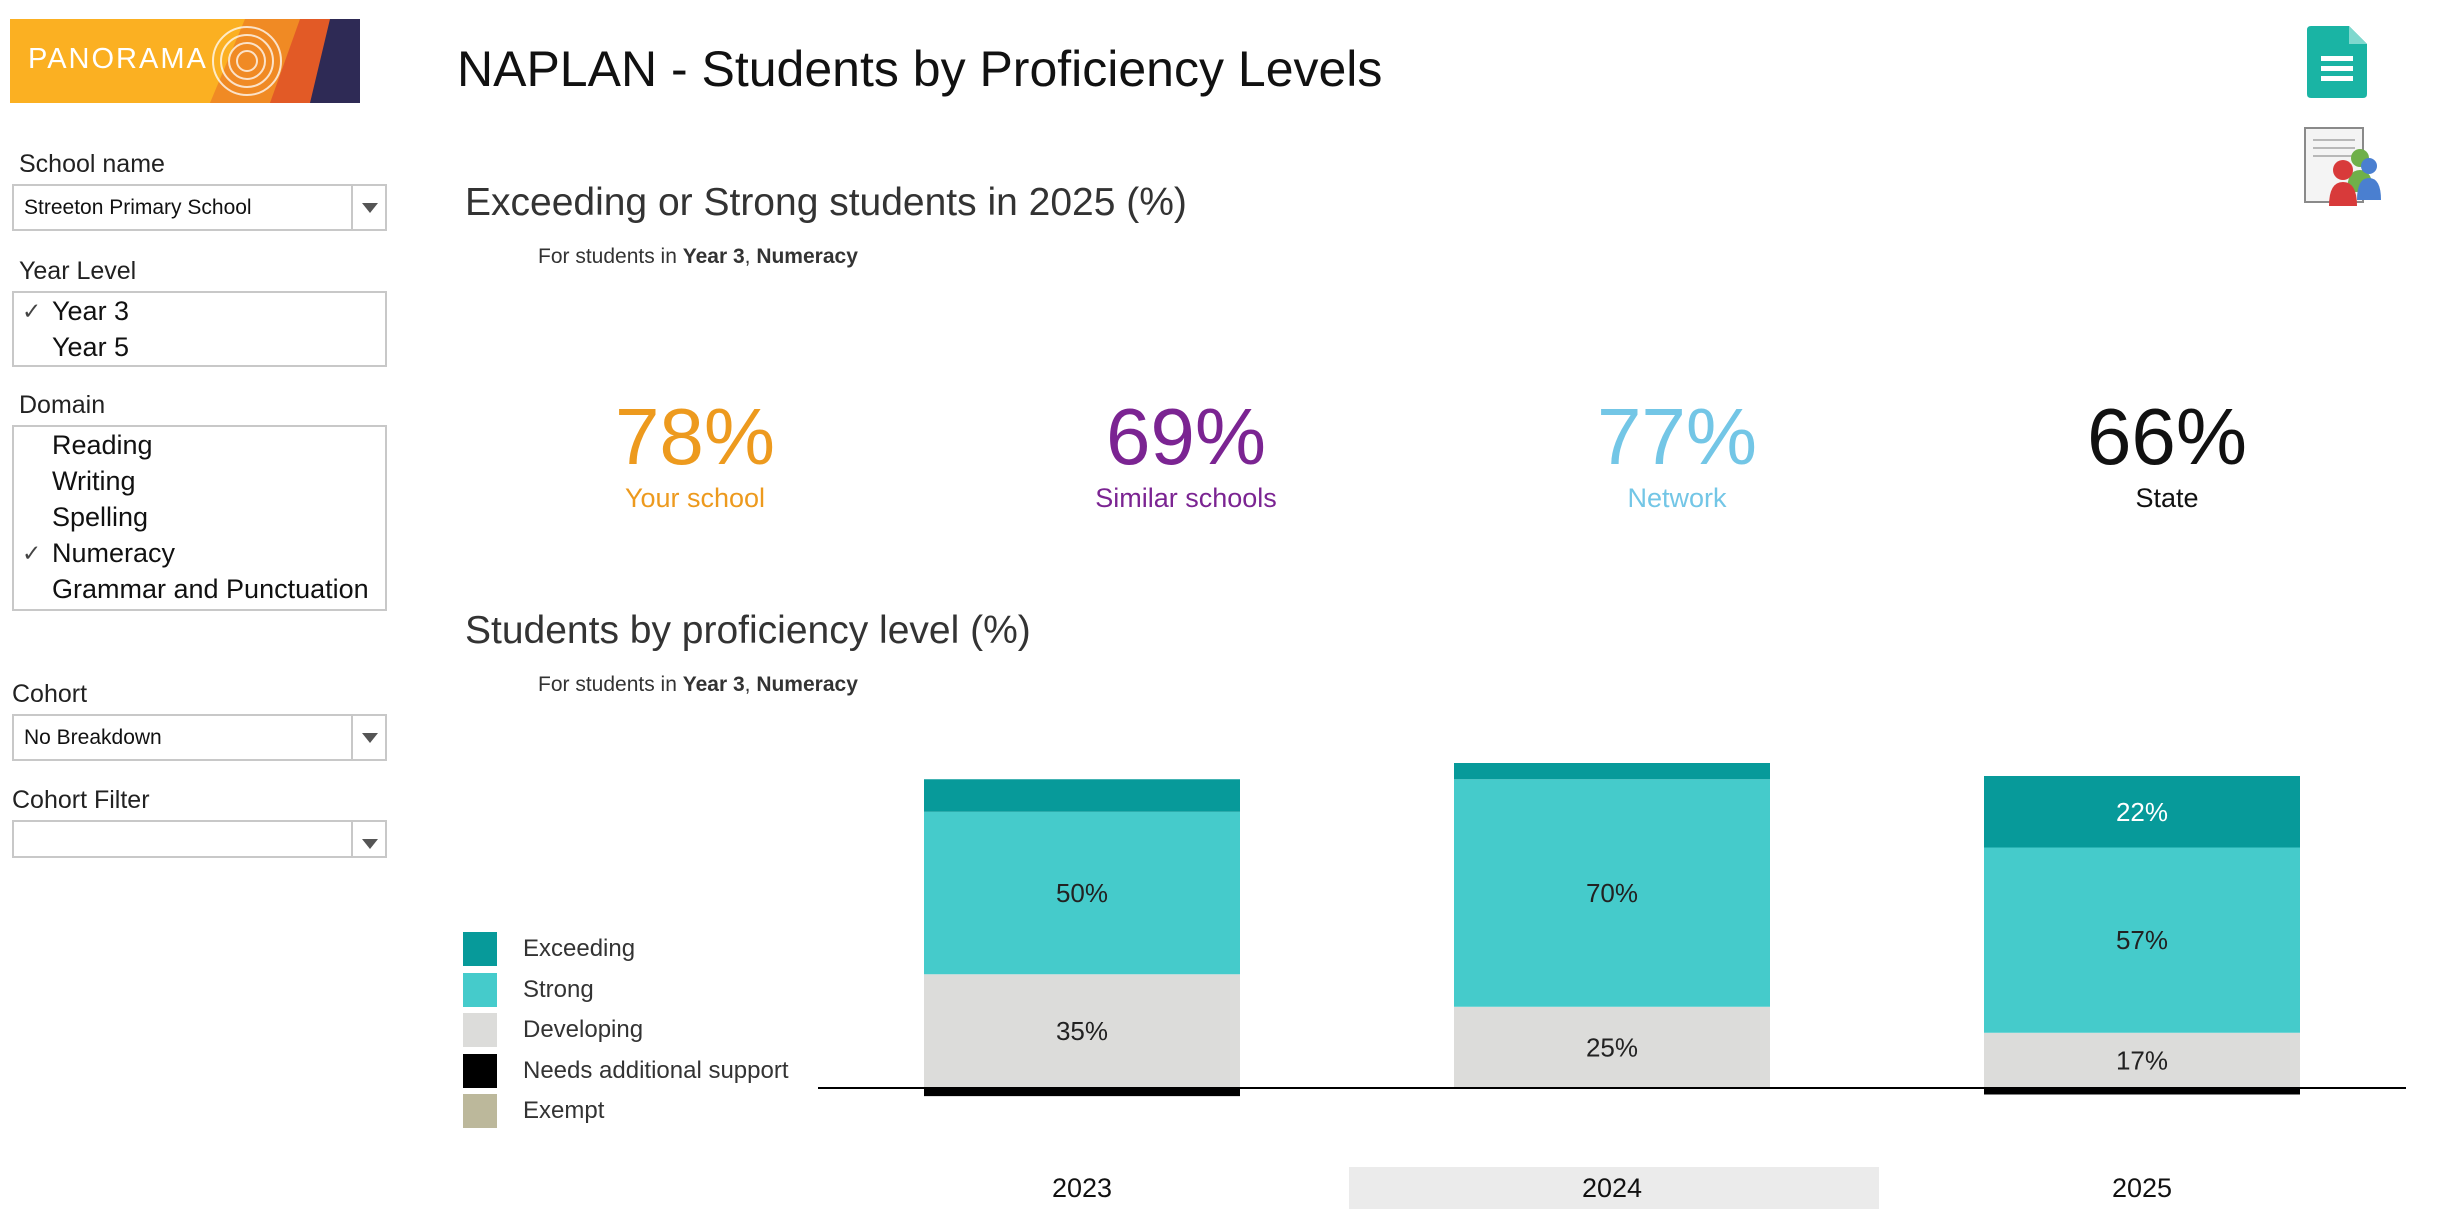 This screenshot has width=2444, height=1225. I want to click on year-level-listbox: ✓ Year 3 Year 5, so click(199, 329).